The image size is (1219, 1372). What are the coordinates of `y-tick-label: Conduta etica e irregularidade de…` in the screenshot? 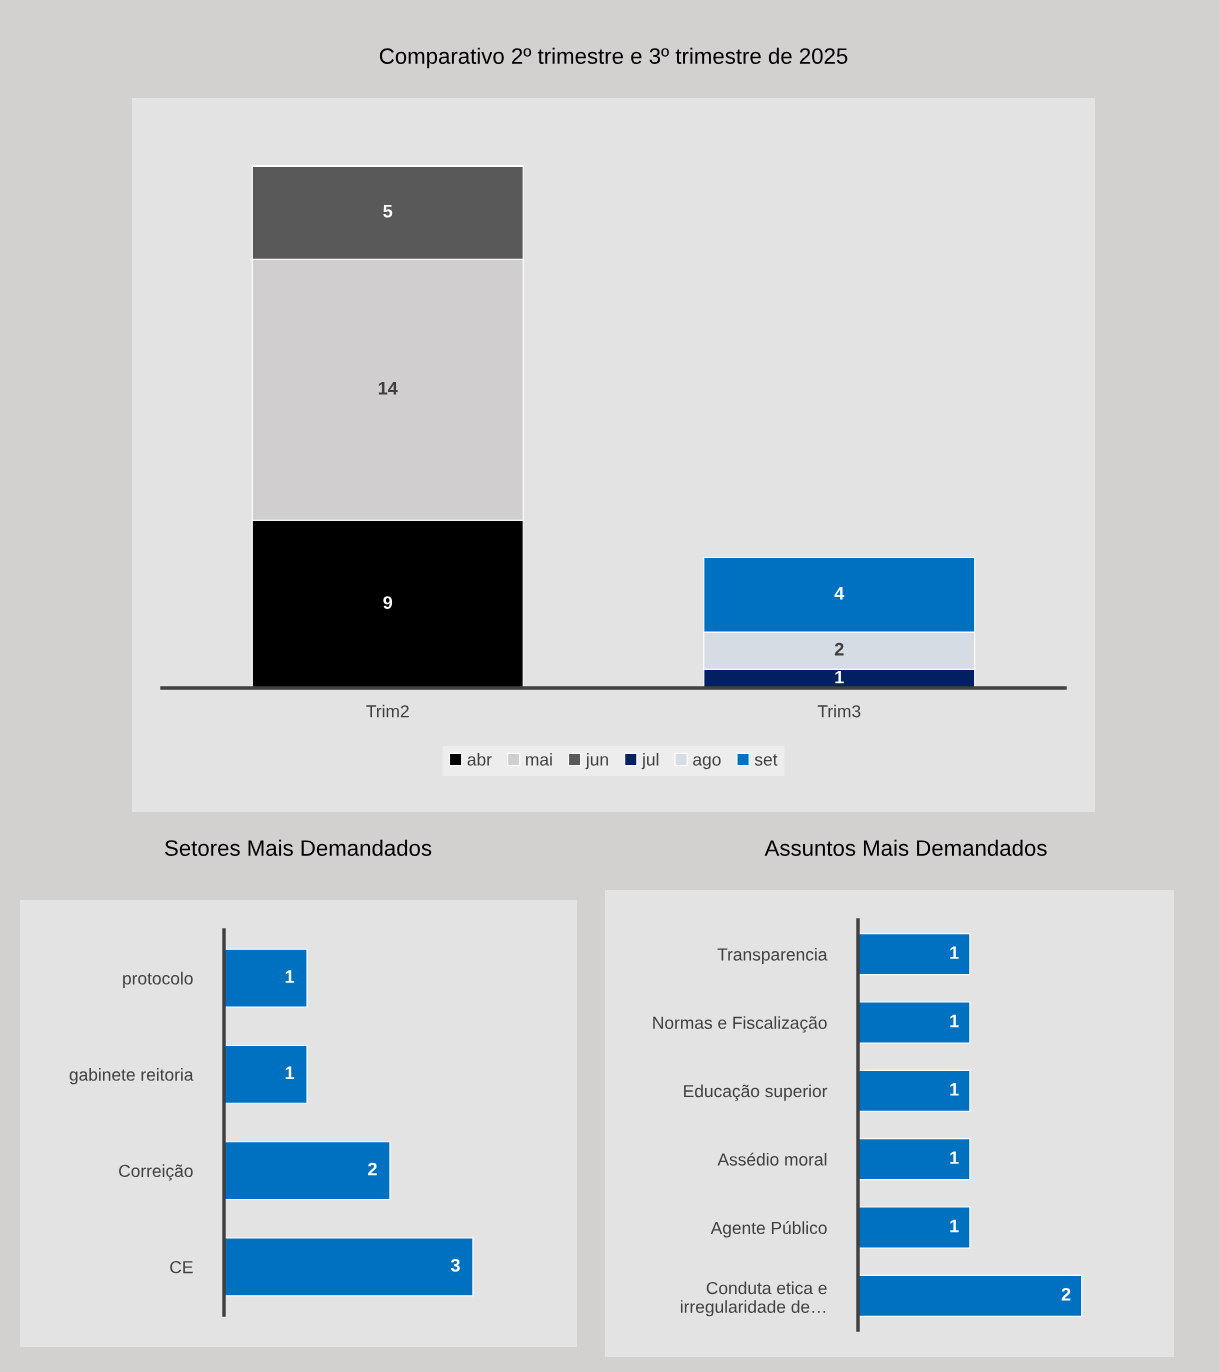 It's located at (753, 1299).